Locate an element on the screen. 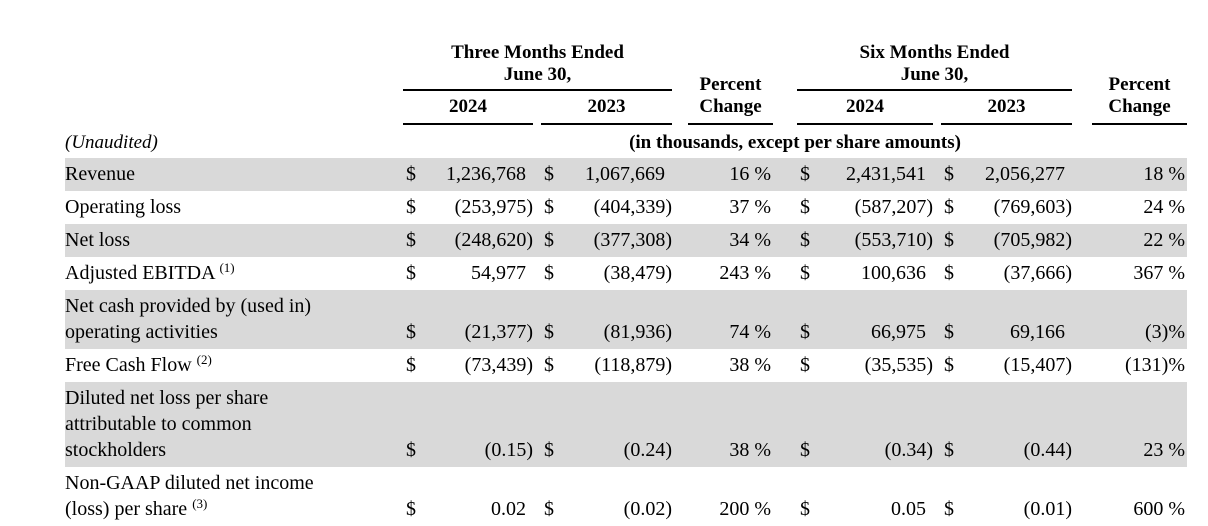  value-sm-2023: $ (15,407) is located at coordinates (1008, 364).